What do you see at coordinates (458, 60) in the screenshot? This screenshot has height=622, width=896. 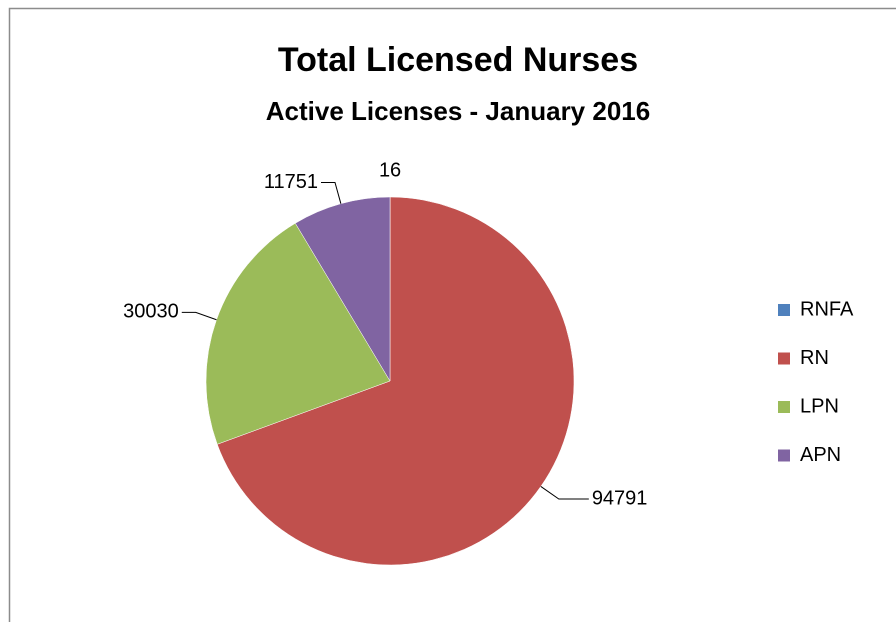 I see `chart-title: Total Licensed Nurses` at bounding box center [458, 60].